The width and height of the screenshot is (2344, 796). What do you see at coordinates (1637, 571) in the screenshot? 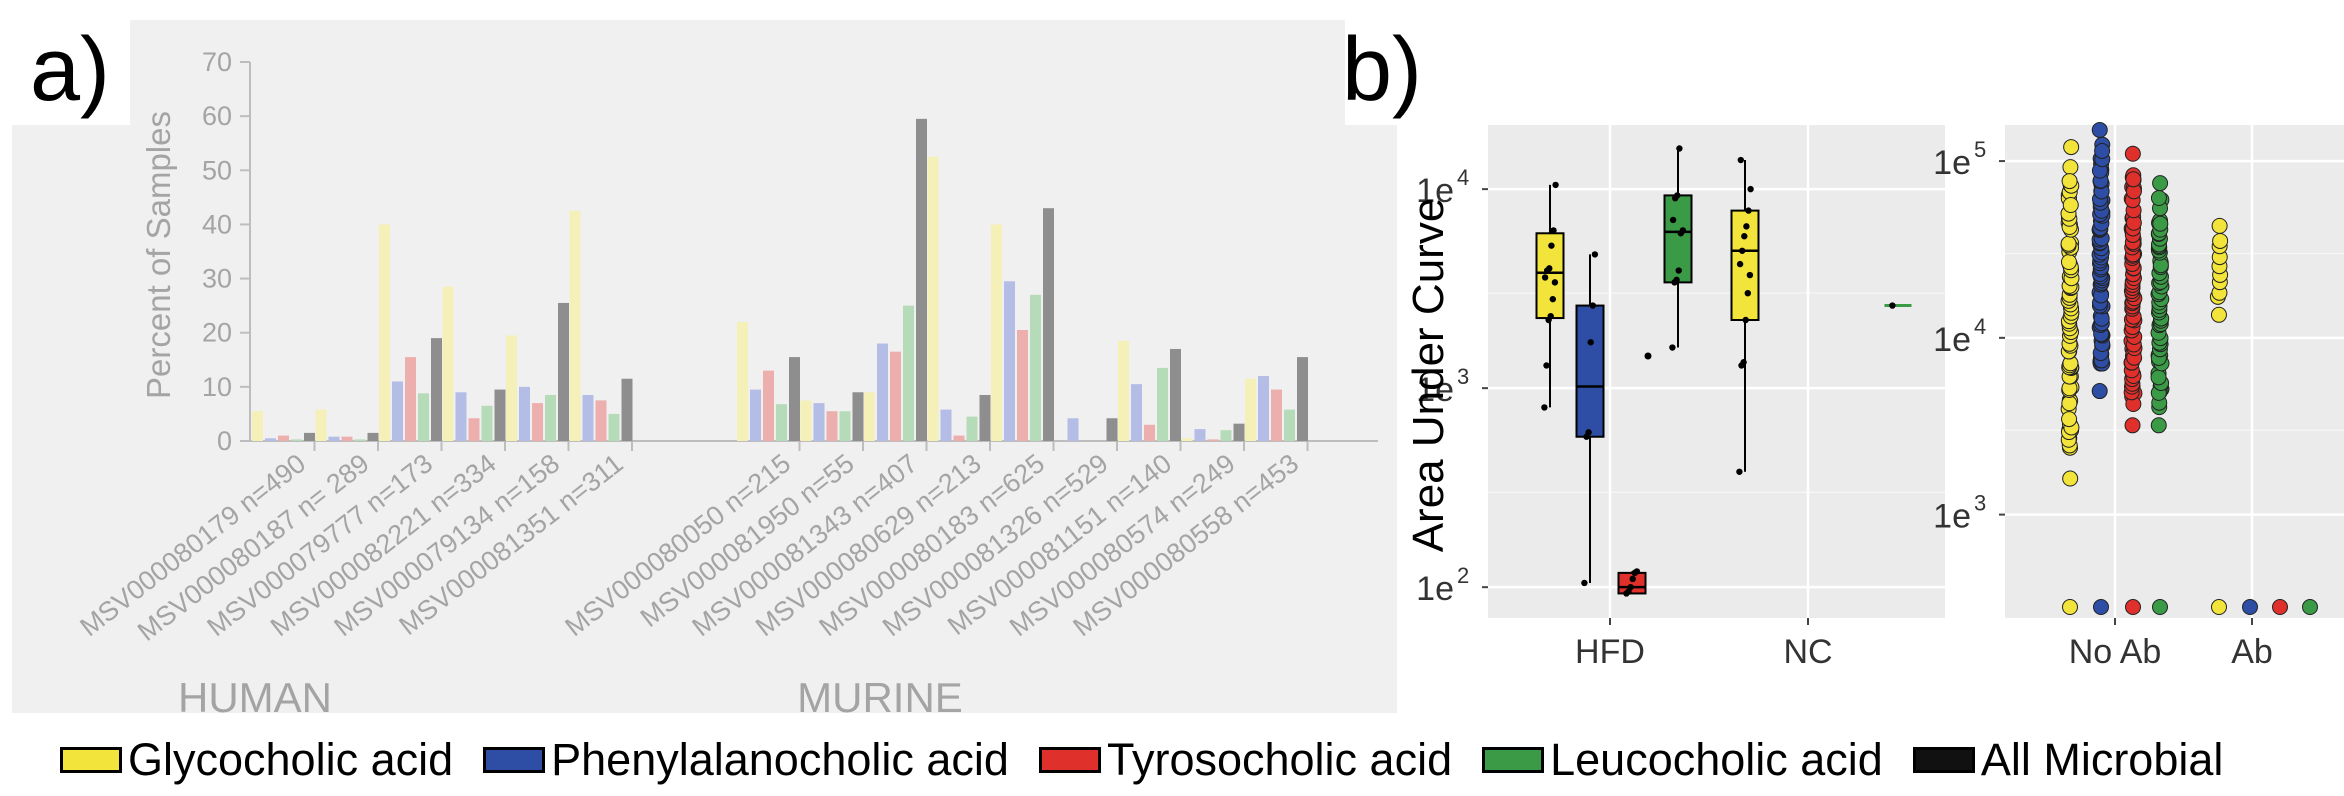
I see `data-point-tyro` at bounding box center [1637, 571].